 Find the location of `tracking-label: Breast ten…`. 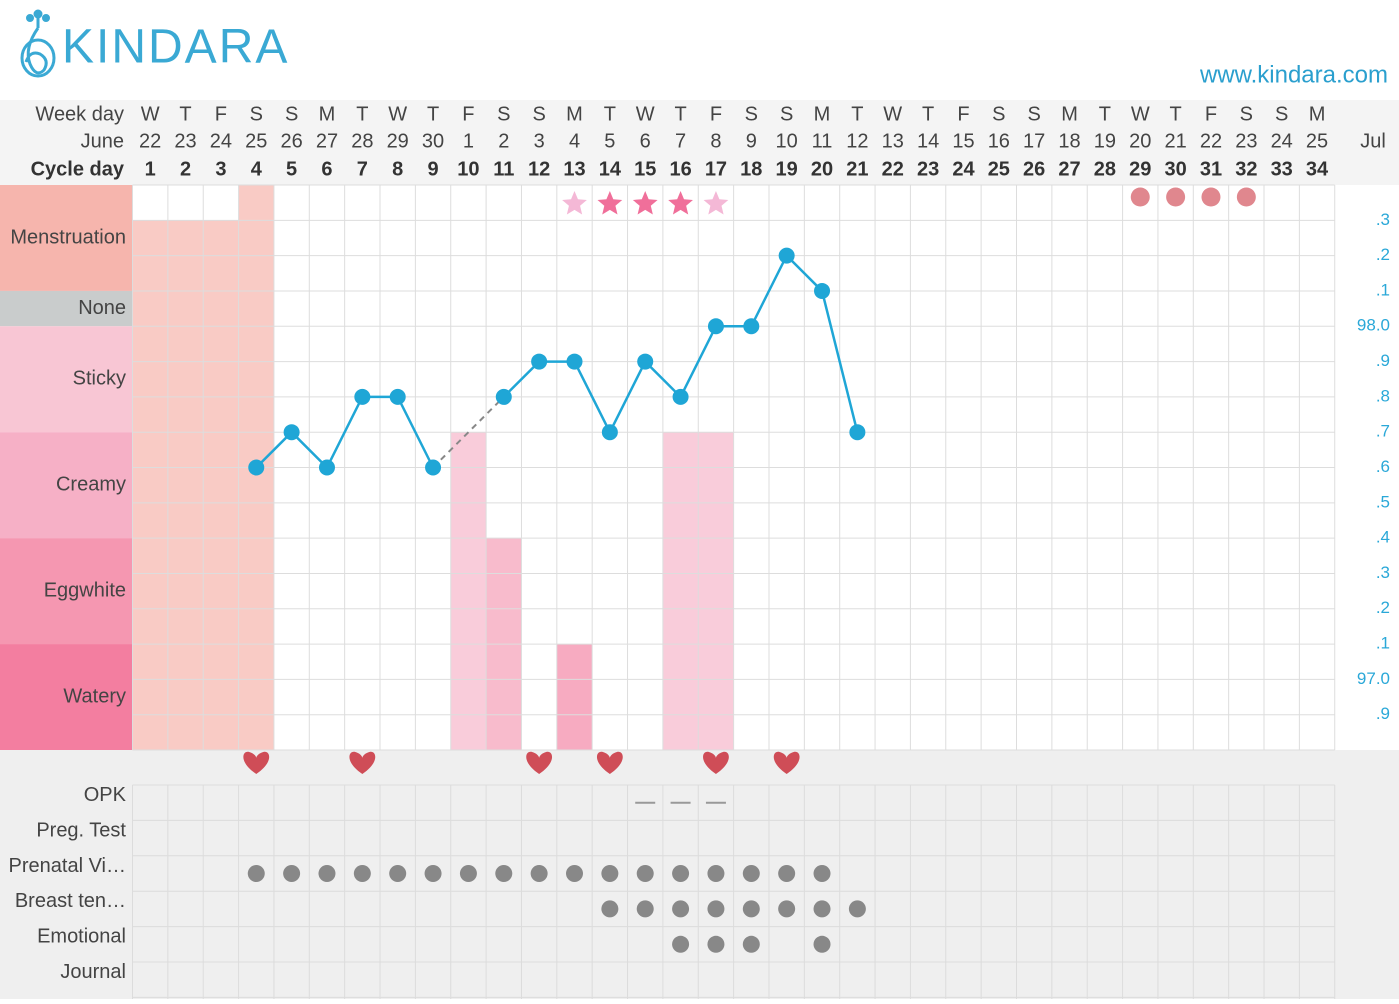

tracking-label: Breast ten… is located at coordinates (70, 901).